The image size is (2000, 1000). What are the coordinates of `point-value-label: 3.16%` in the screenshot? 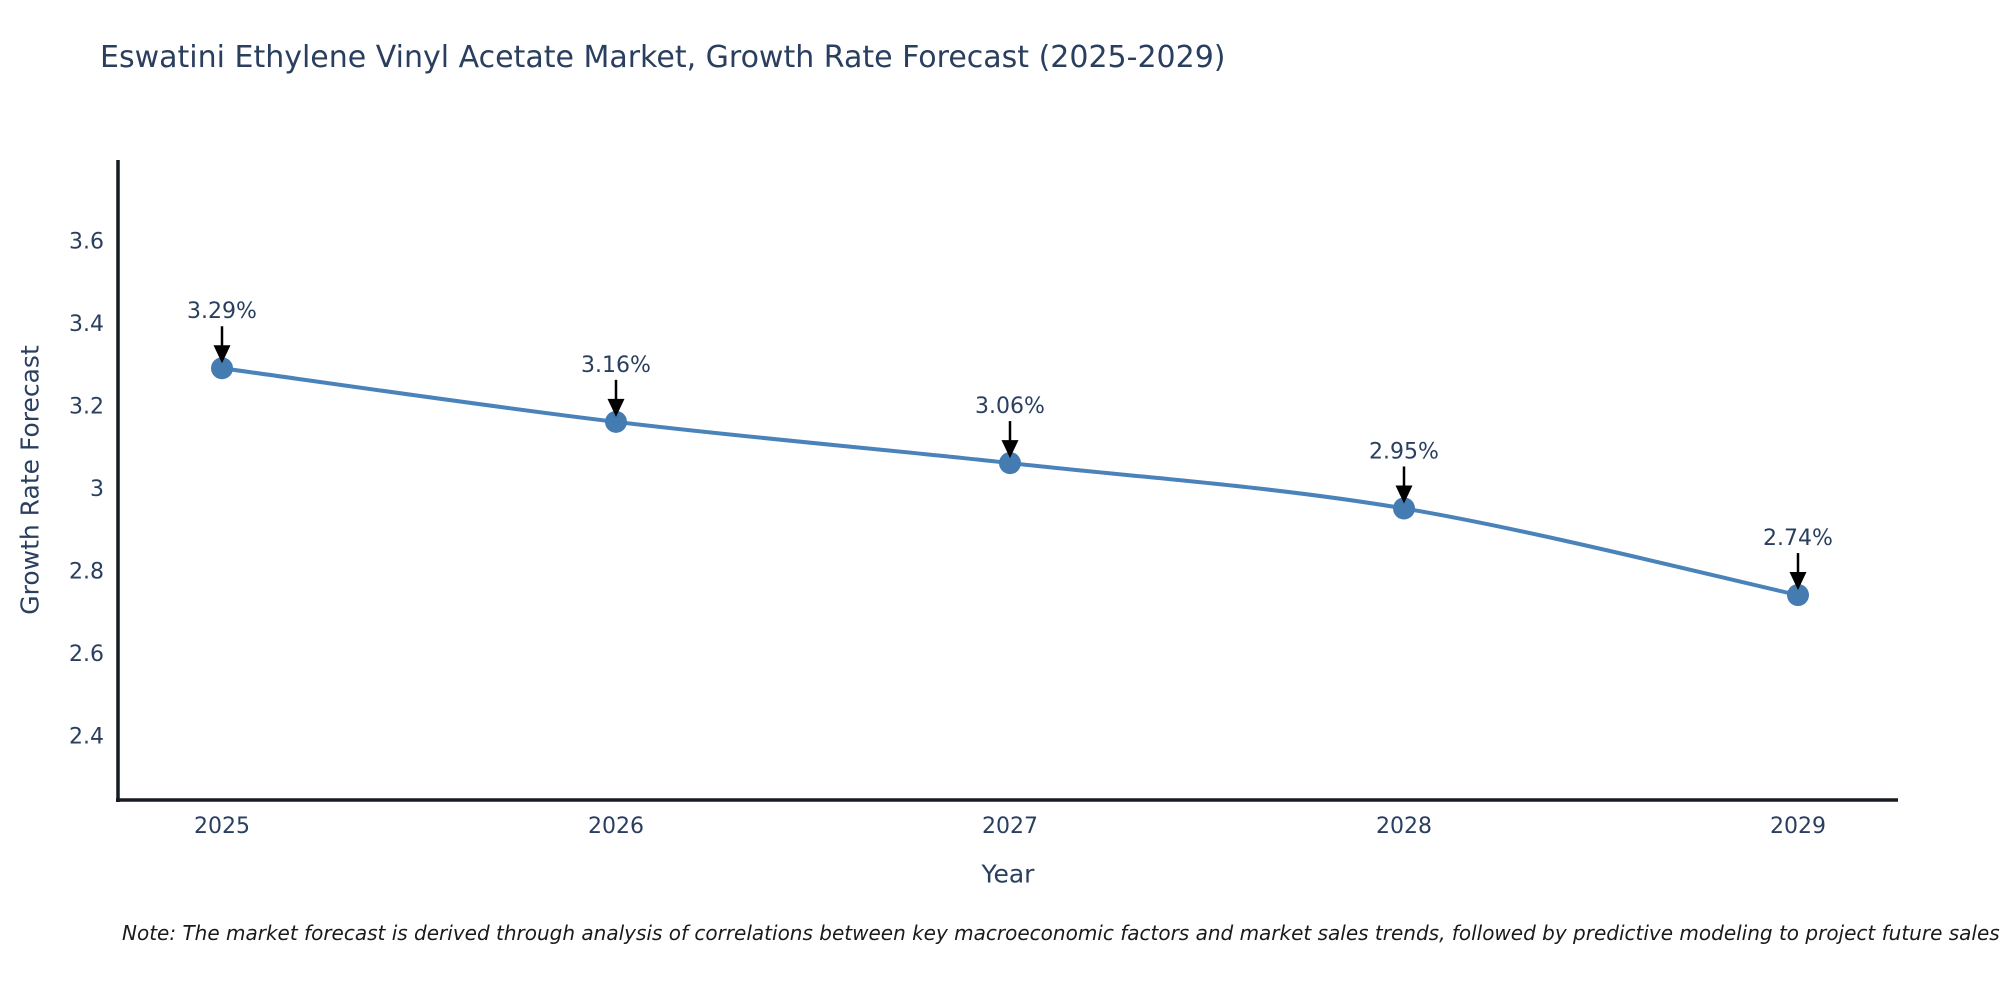 It's located at (616, 365).